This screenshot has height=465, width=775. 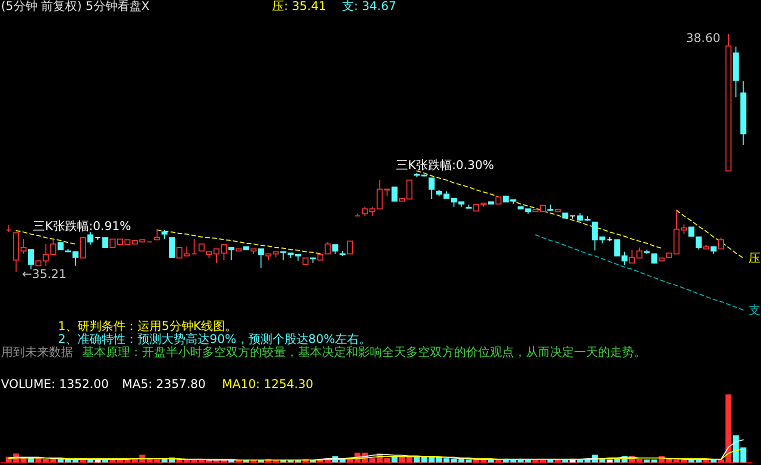 I want to click on annotation: ←35.21, so click(x=44, y=274).